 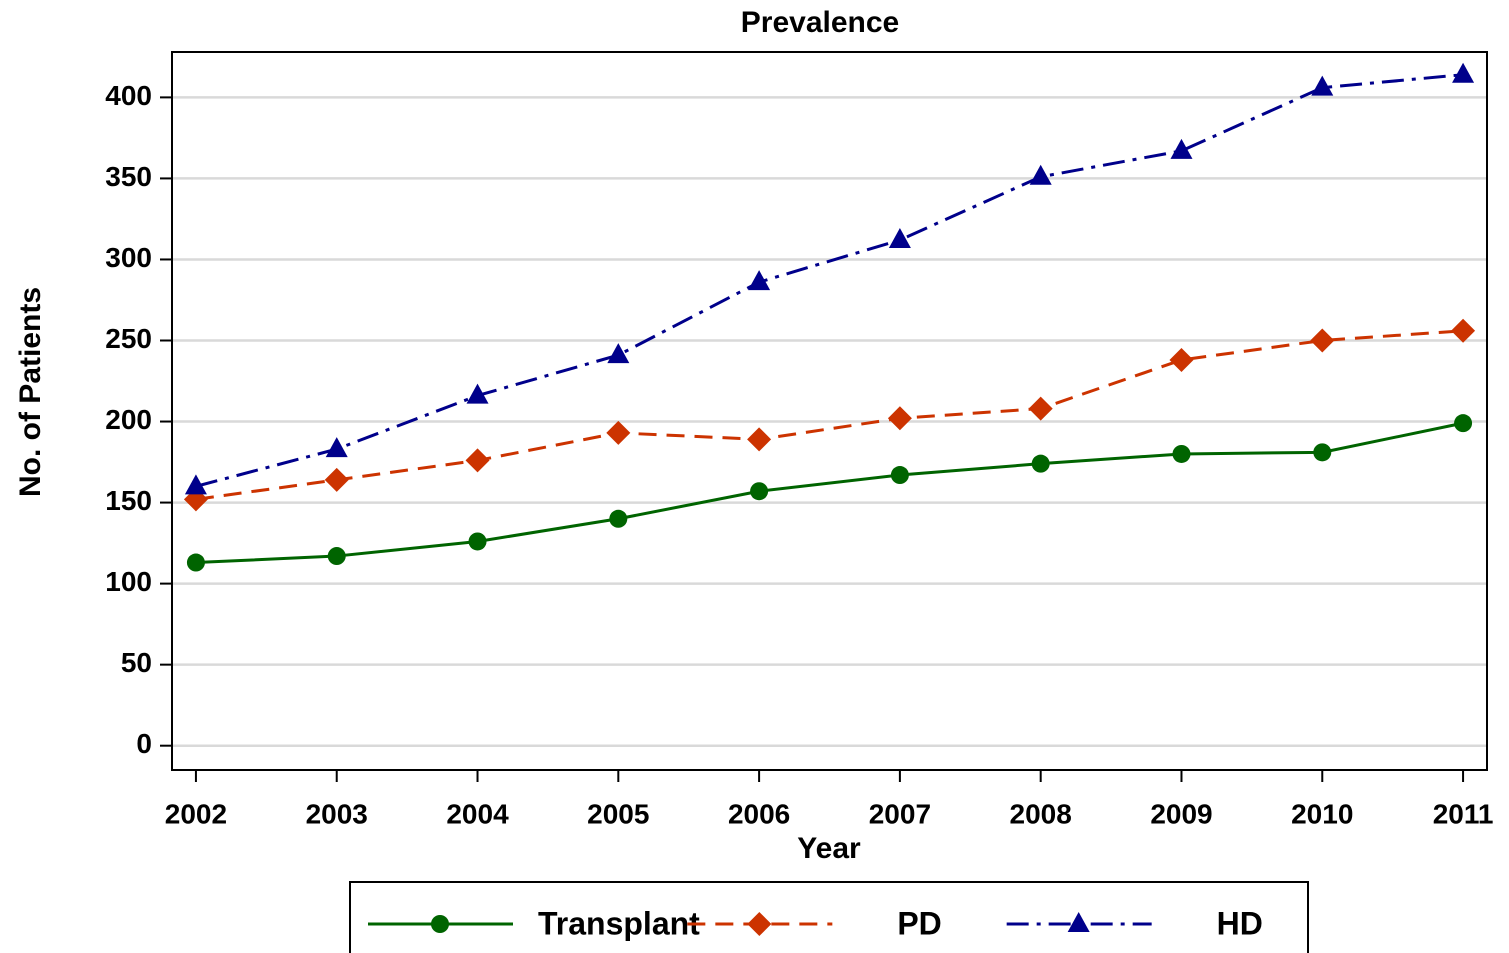 What do you see at coordinates (829, 493) in the screenshot?
I see `series-line` at bounding box center [829, 493].